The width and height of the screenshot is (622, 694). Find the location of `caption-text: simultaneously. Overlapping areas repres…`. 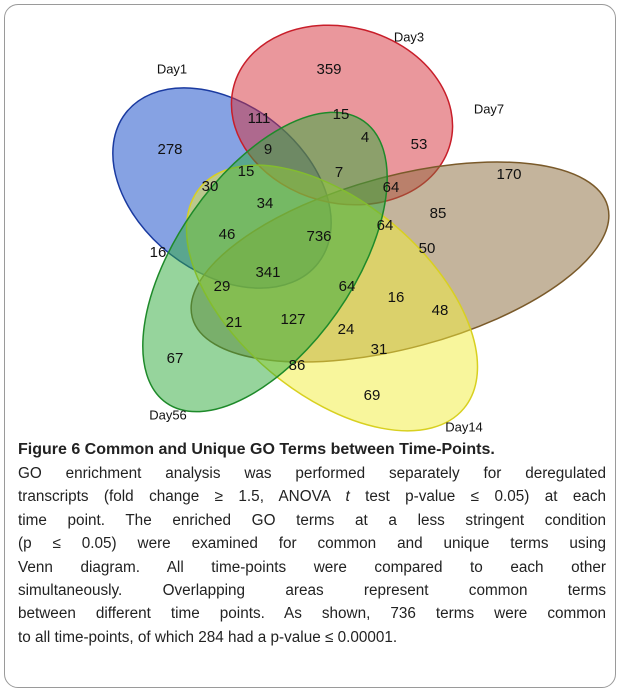

caption-text: simultaneously. Overlapping areas repres… is located at coordinates (312, 591).